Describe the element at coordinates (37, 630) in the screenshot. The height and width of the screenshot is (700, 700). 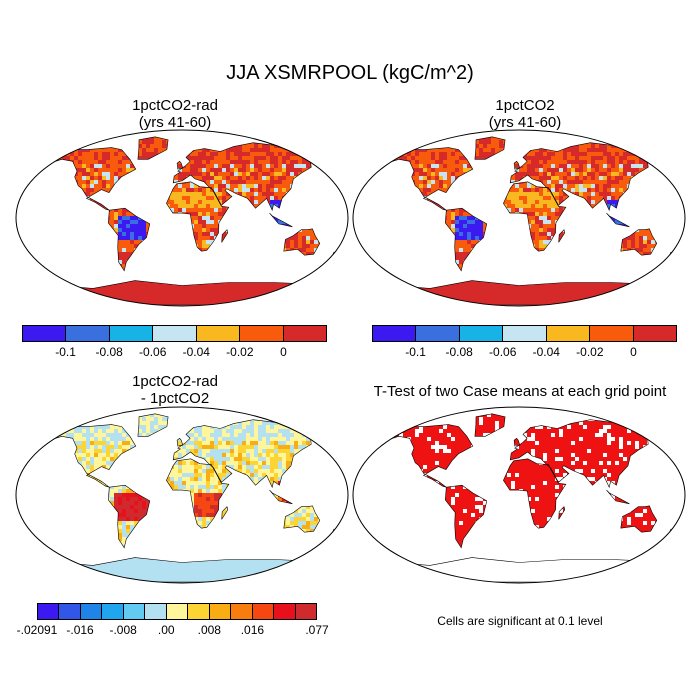
I see `colorbar-tick-label: -.02091` at that location.